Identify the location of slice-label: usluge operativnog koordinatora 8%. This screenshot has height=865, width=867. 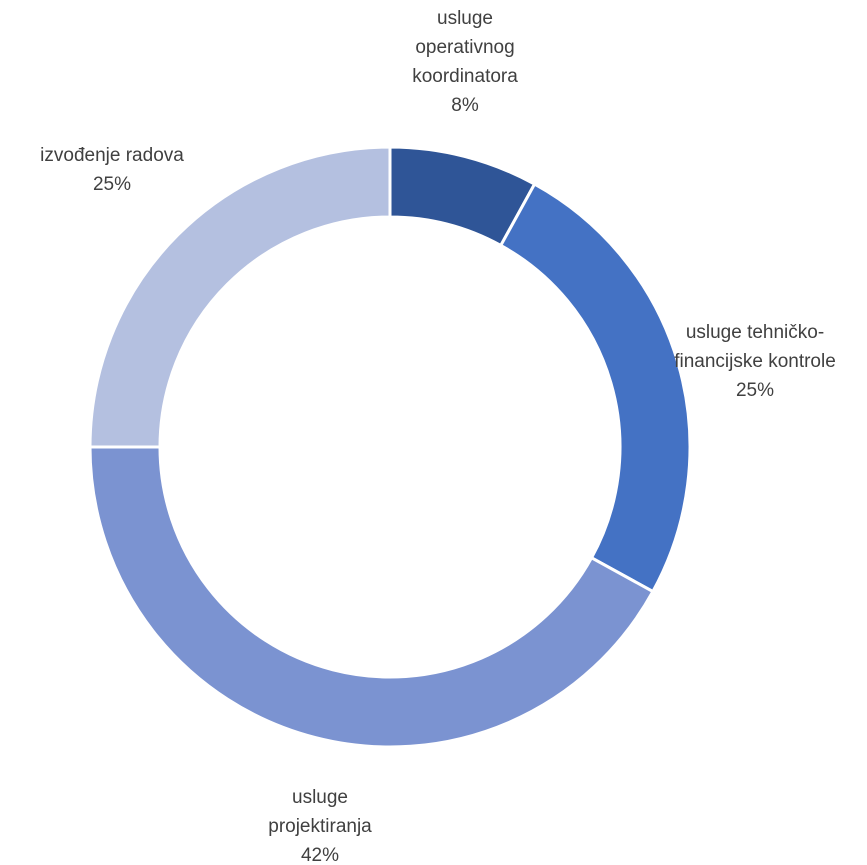
(465, 62).